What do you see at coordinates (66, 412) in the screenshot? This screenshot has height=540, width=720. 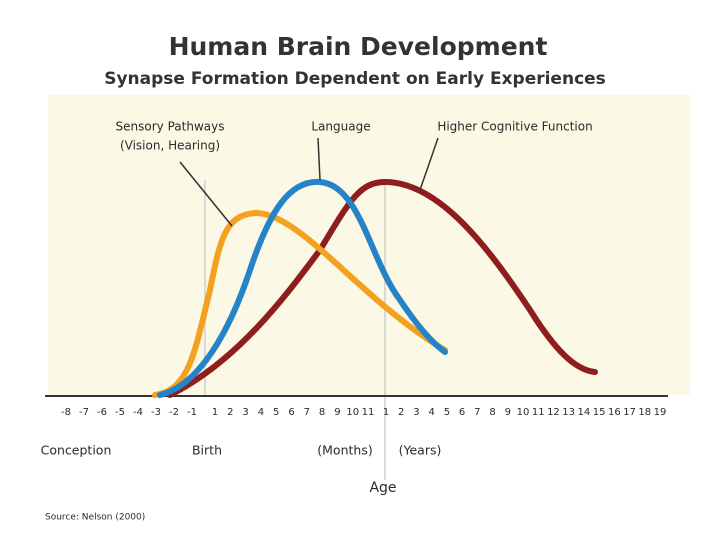 I see `tick-label: -8` at bounding box center [66, 412].